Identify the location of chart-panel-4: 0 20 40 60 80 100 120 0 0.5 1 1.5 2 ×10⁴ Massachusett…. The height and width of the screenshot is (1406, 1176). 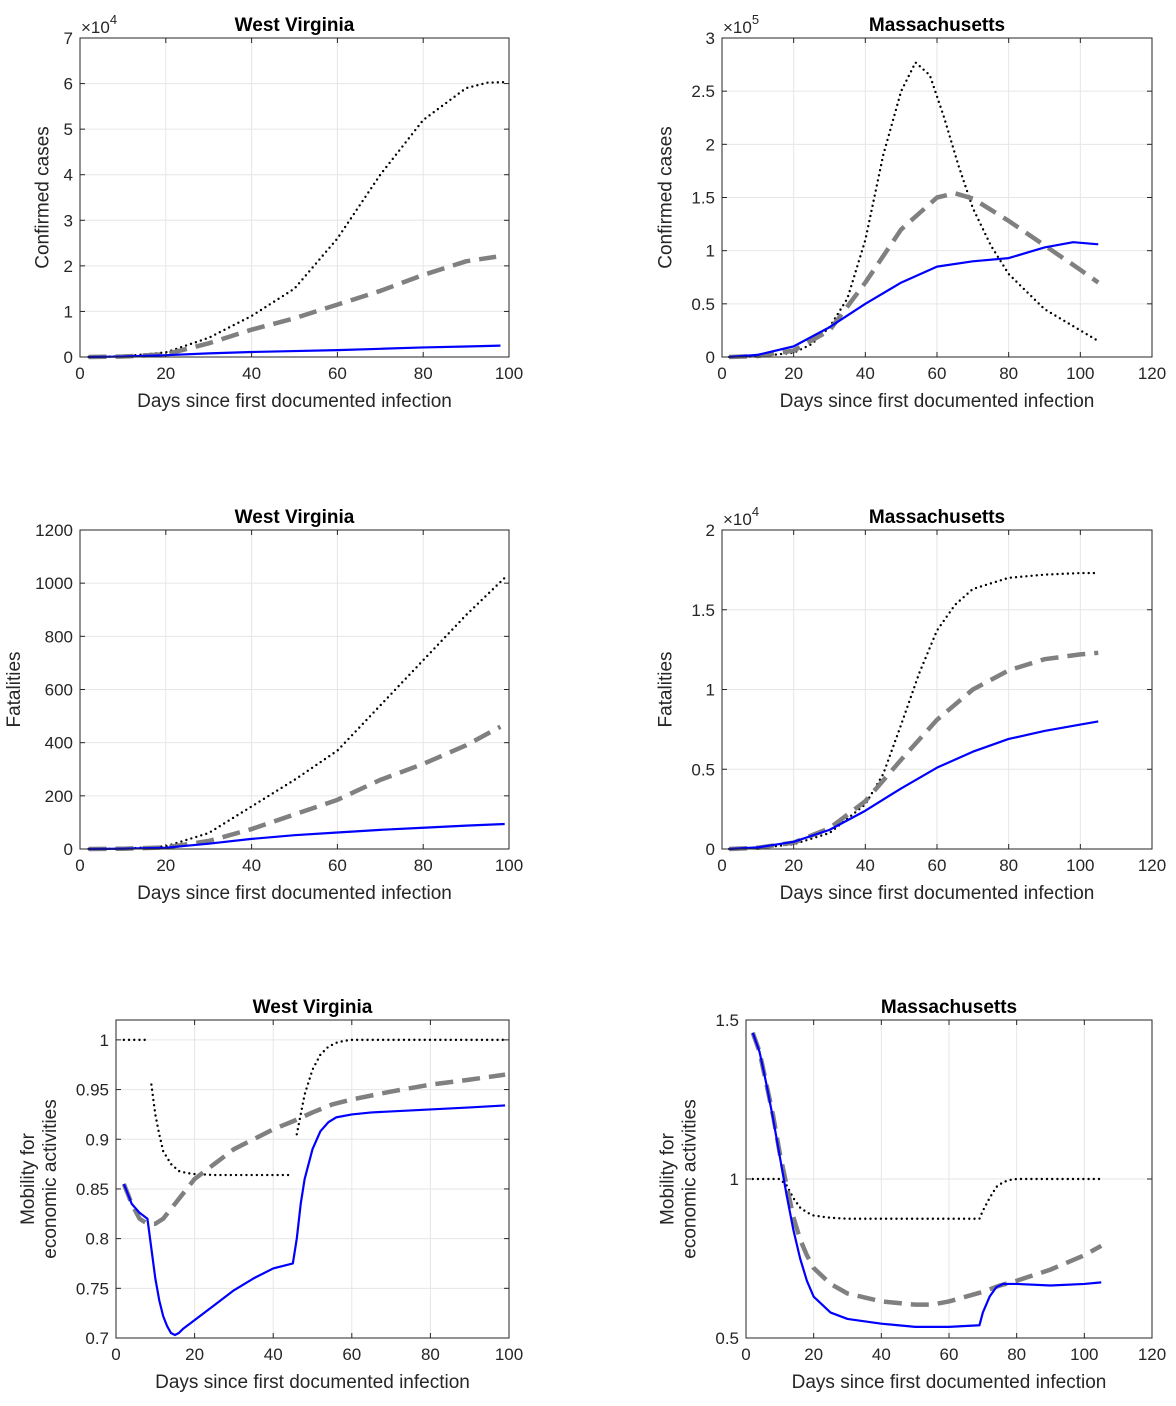
(911, 704).